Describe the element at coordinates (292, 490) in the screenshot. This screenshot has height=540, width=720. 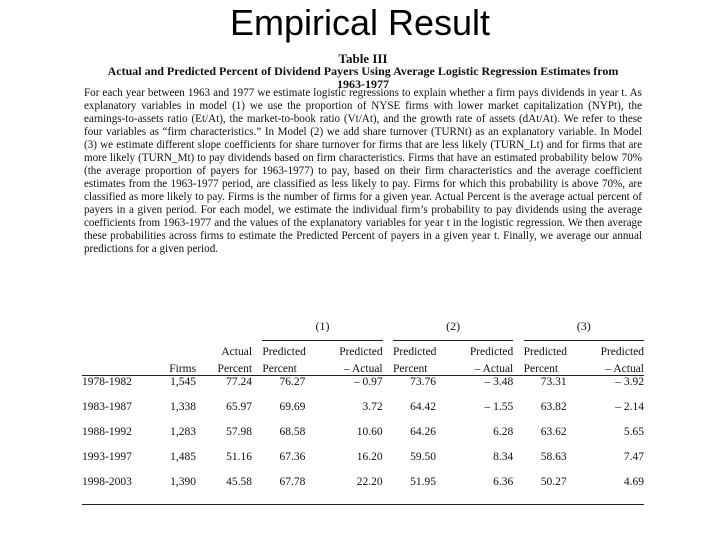
I see `cell-m1-pred: 67.78` at that location.